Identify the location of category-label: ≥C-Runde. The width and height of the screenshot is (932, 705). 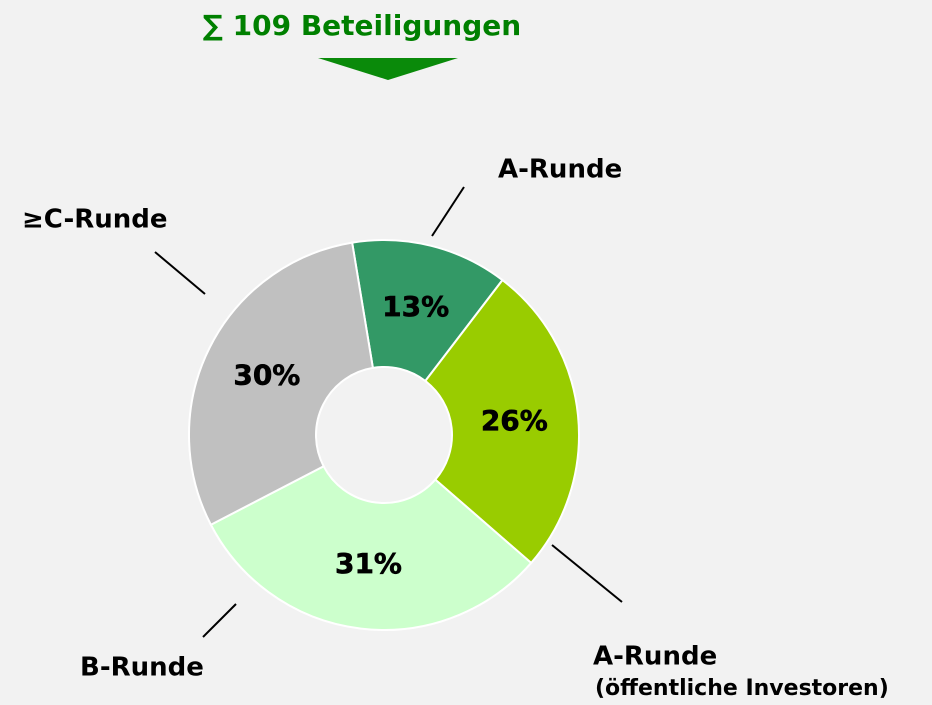
(95, 220).